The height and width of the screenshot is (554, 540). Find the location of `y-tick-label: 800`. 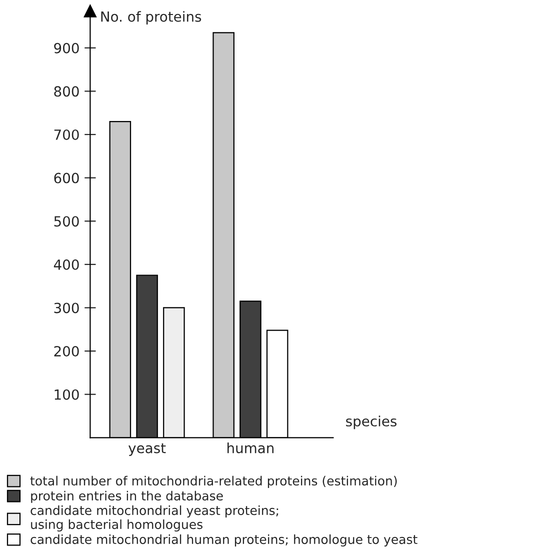

y-tick-label: 800 is located at coordinates (66, 91).